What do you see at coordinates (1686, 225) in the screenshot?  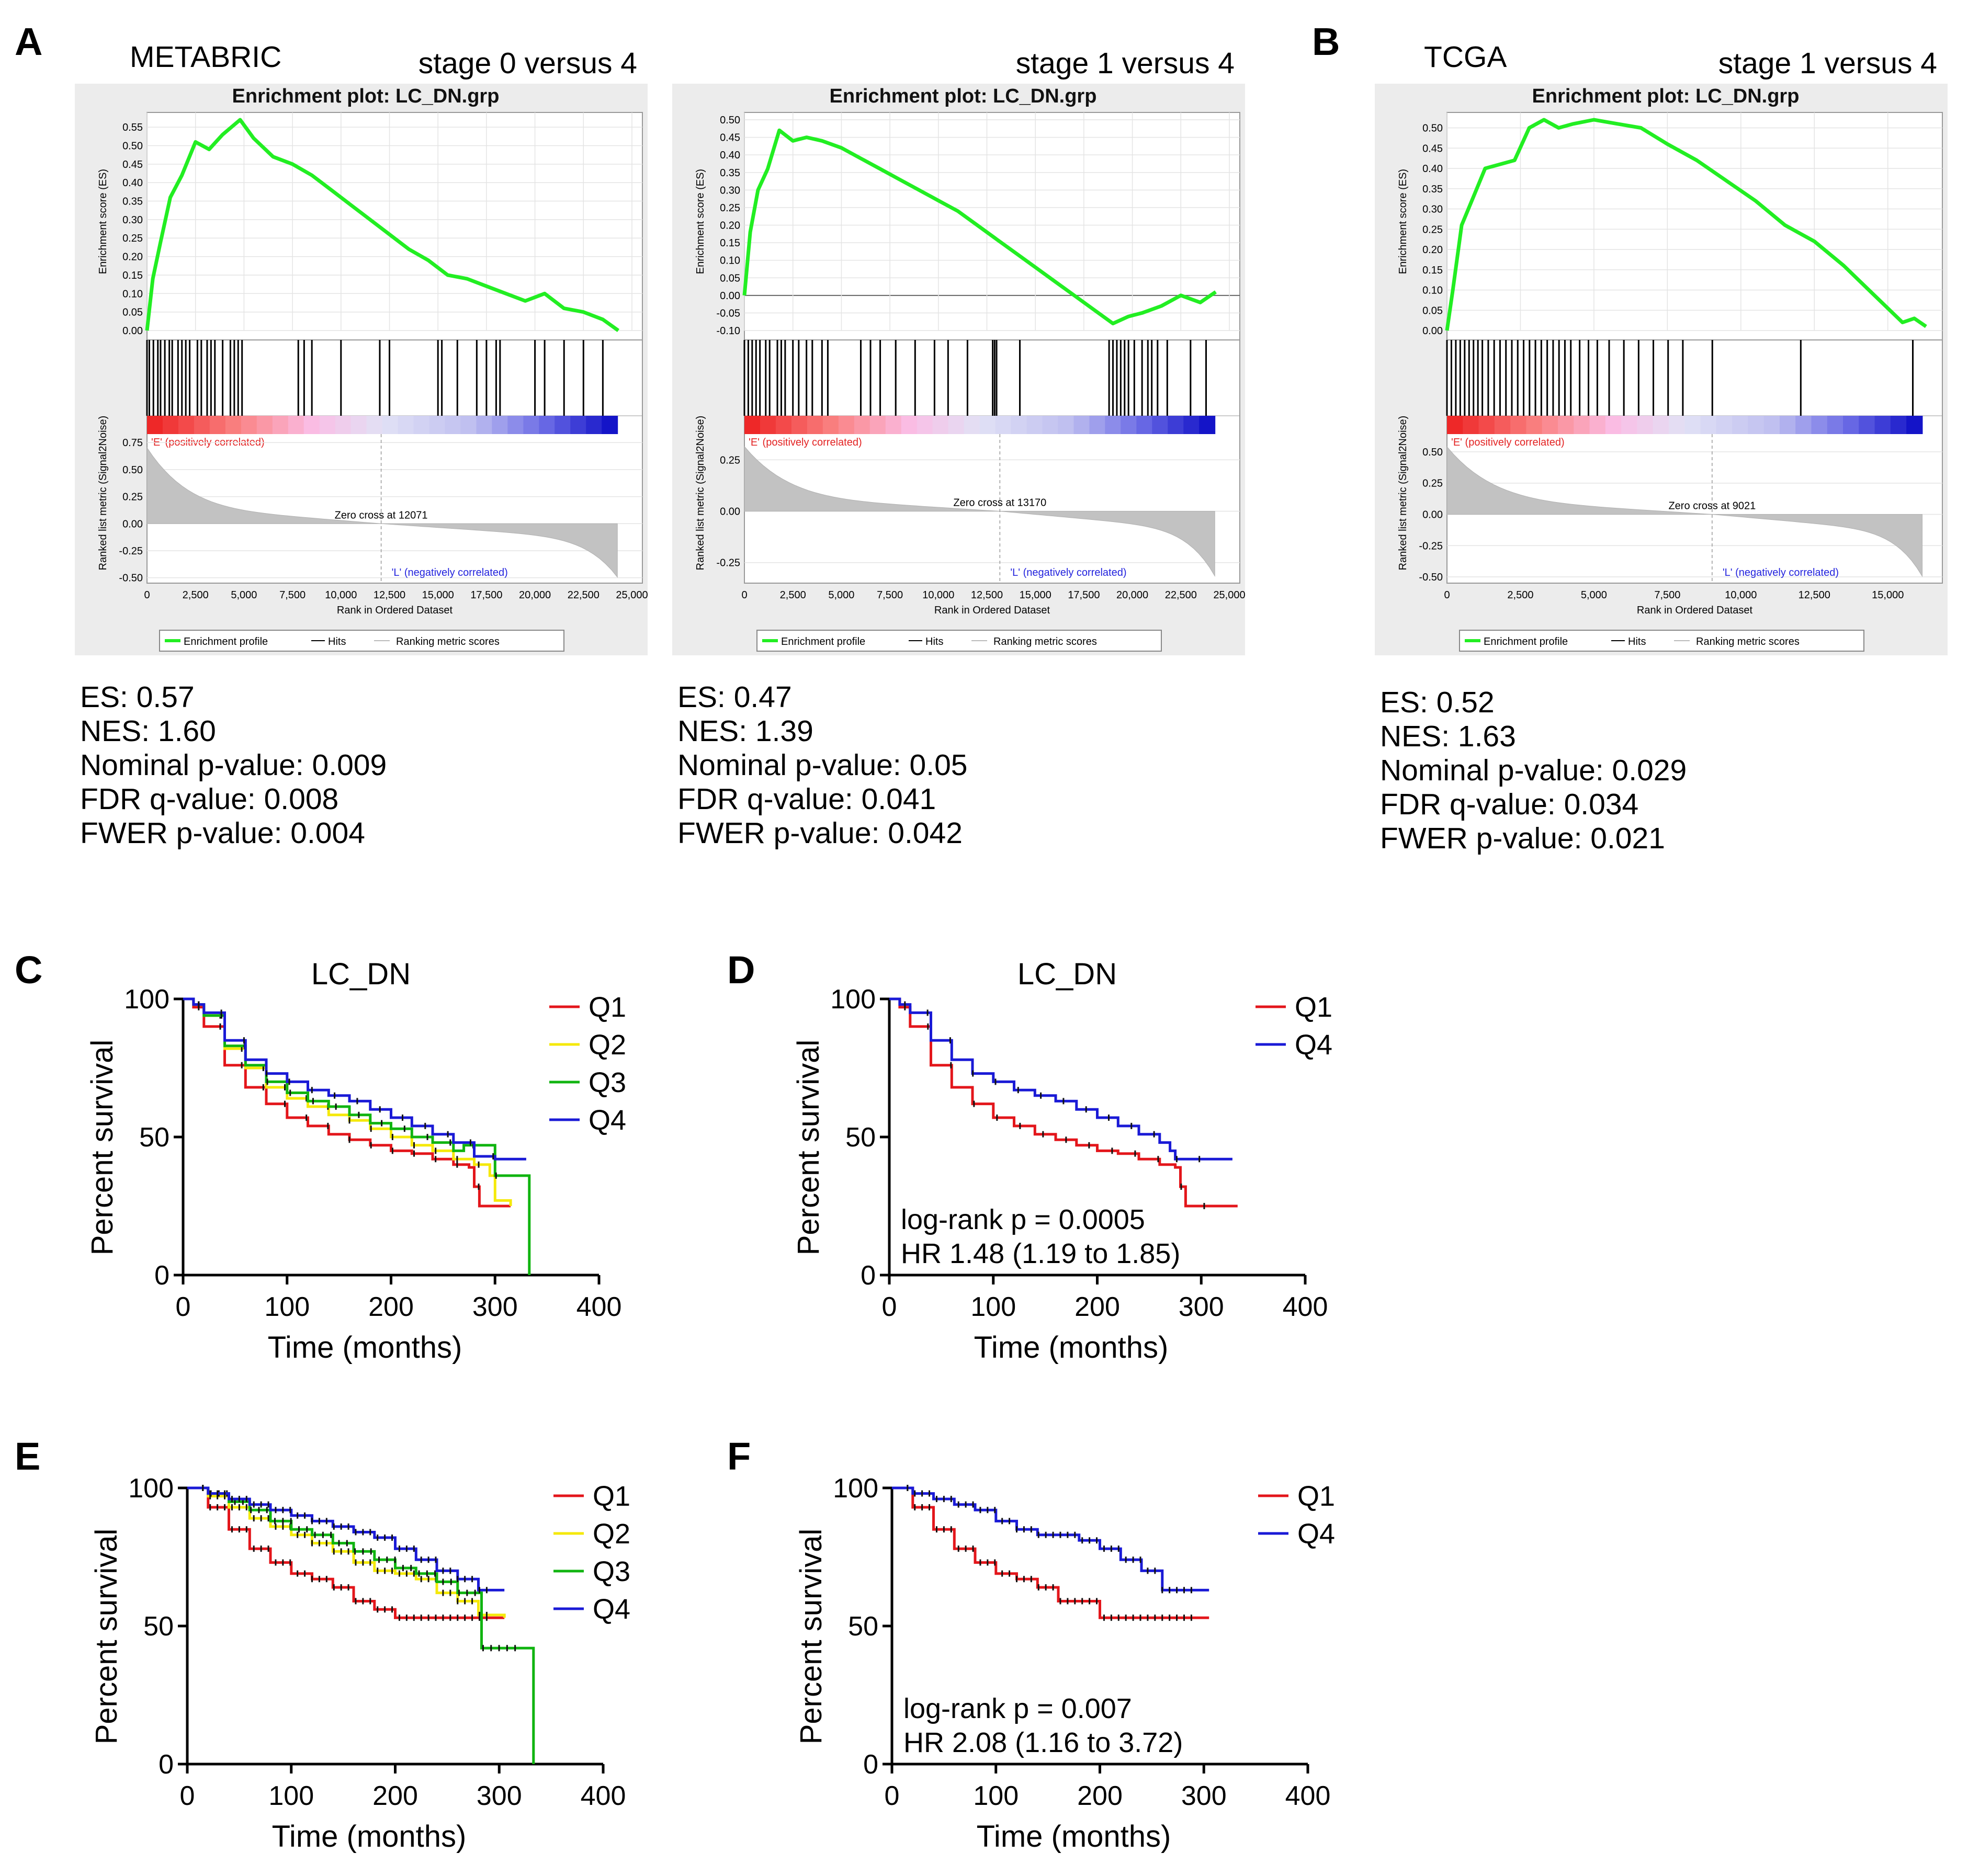 I see `enrichment-curve` at bounding box center [1686, 225].